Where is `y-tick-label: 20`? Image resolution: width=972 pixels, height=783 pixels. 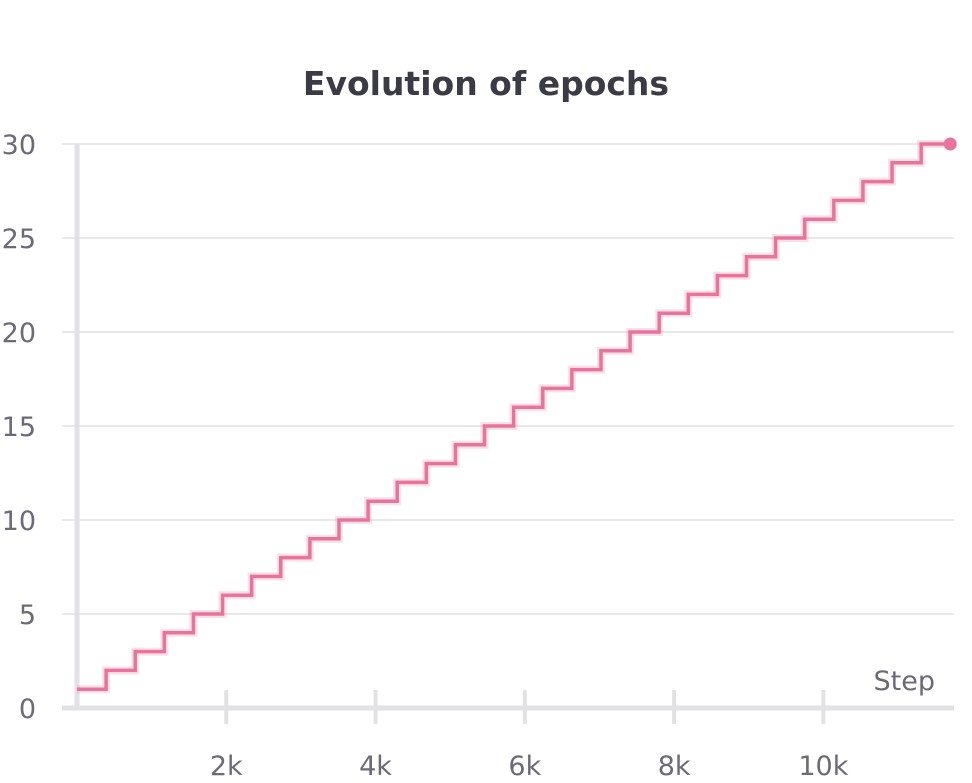
y-tick-label: 20 is located at coordinates (19, 333).